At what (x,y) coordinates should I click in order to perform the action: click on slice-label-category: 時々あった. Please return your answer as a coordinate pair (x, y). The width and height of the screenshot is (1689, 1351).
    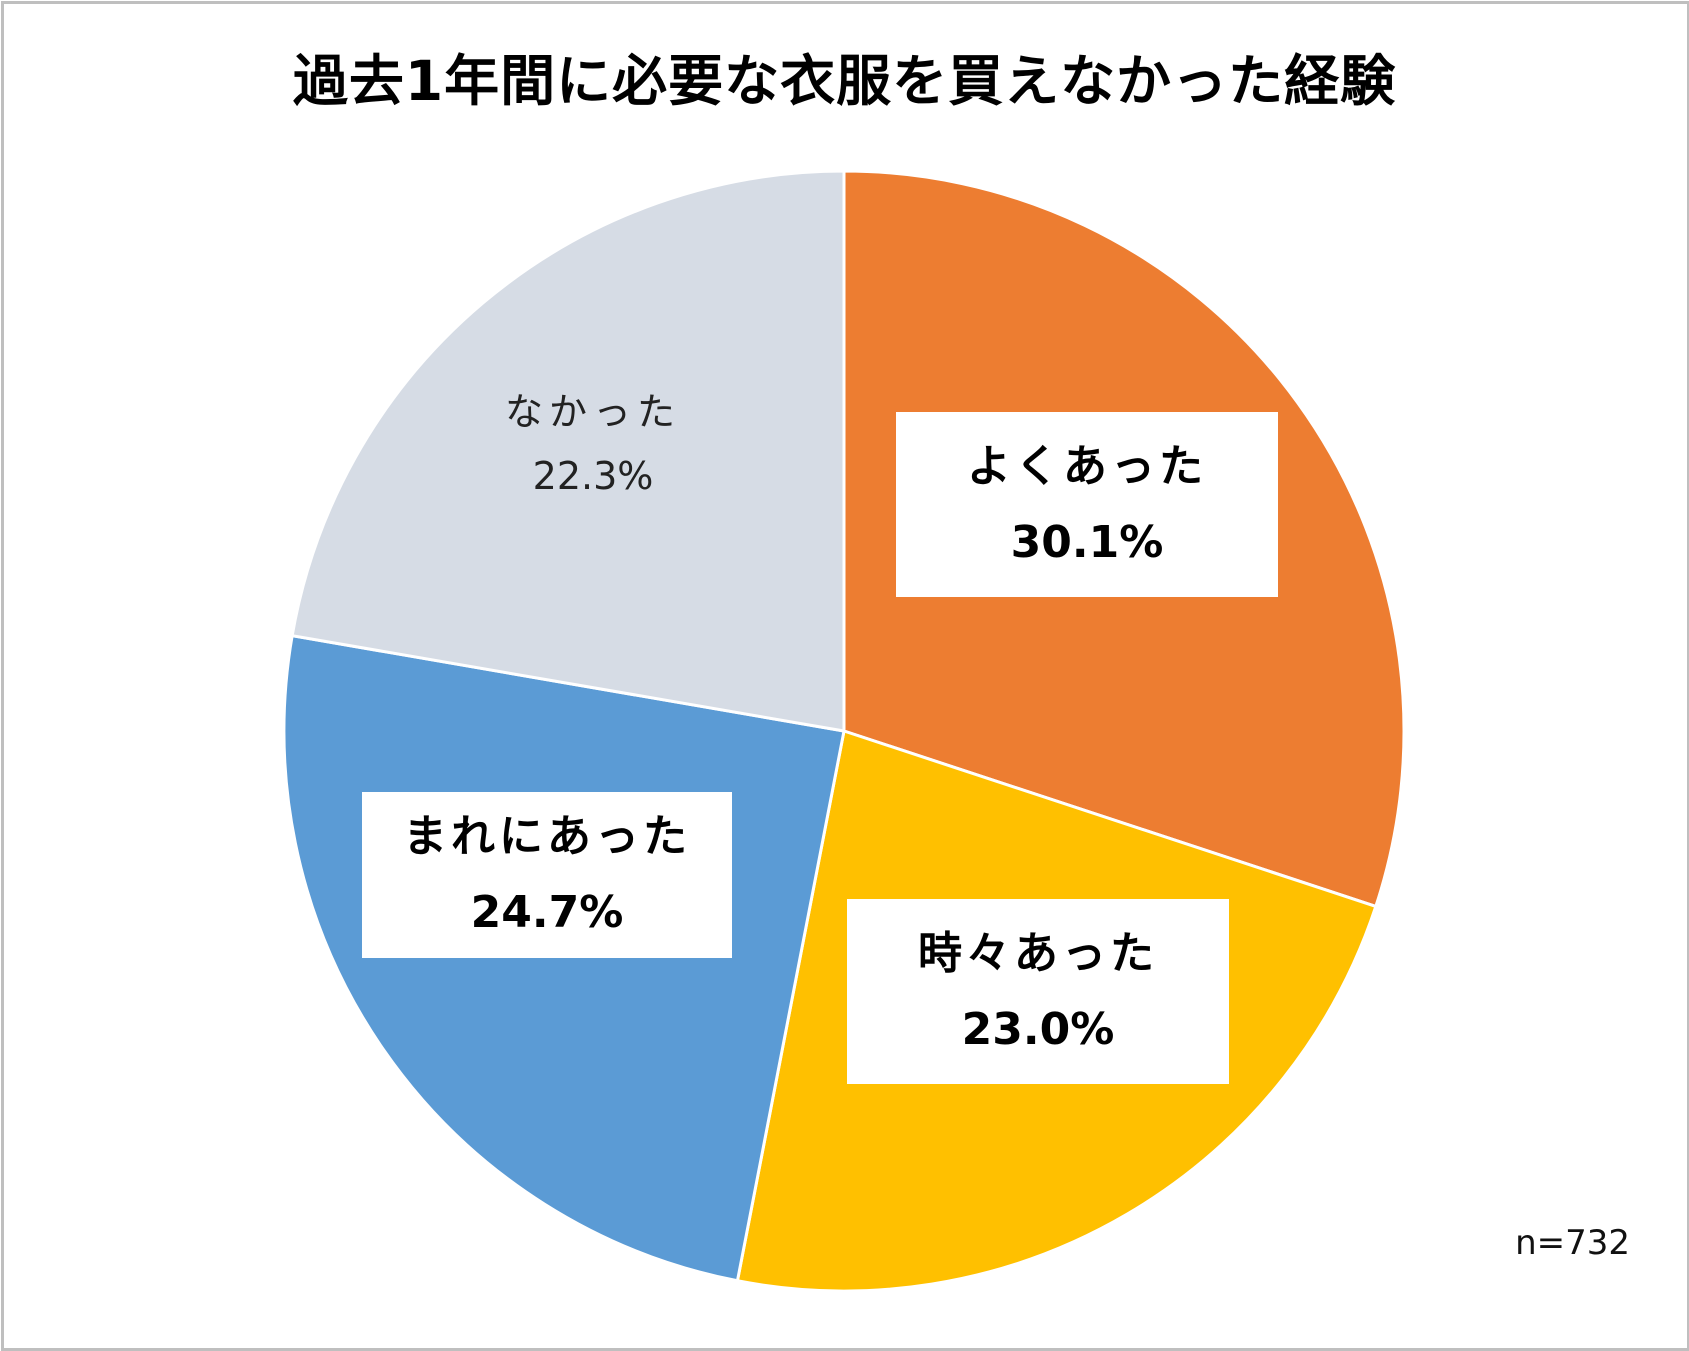
    Looking at the image, I should click on (1038, 953).